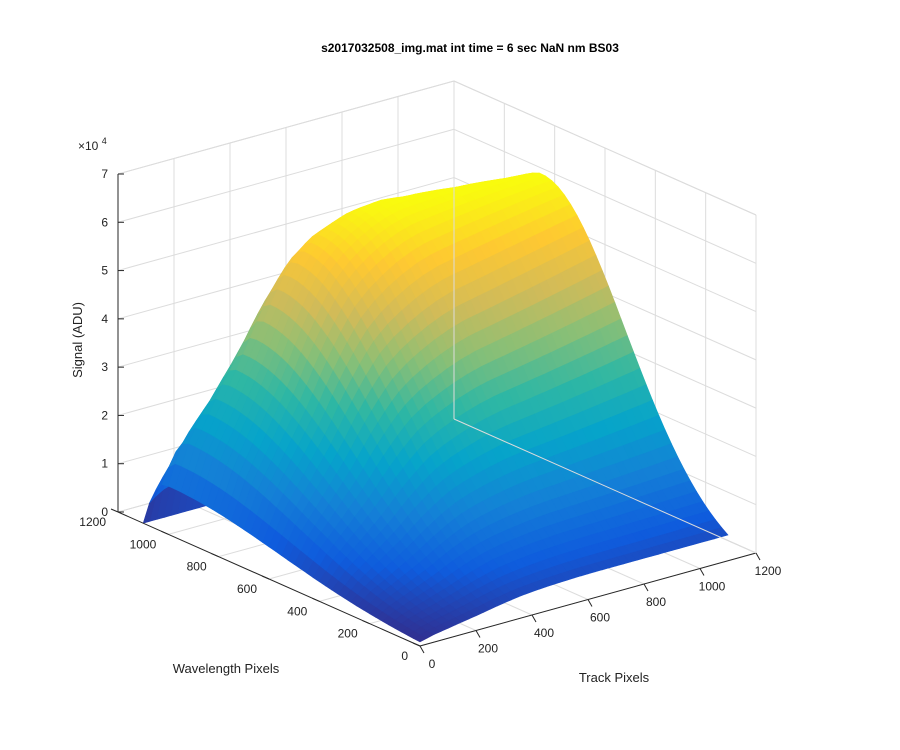 The width and height of the screenshot is (900, 750). What do you see at coordinates (143, 544) in the screenshot?
I see `y-tick-label: 1000` at bounding box center [143, 544].